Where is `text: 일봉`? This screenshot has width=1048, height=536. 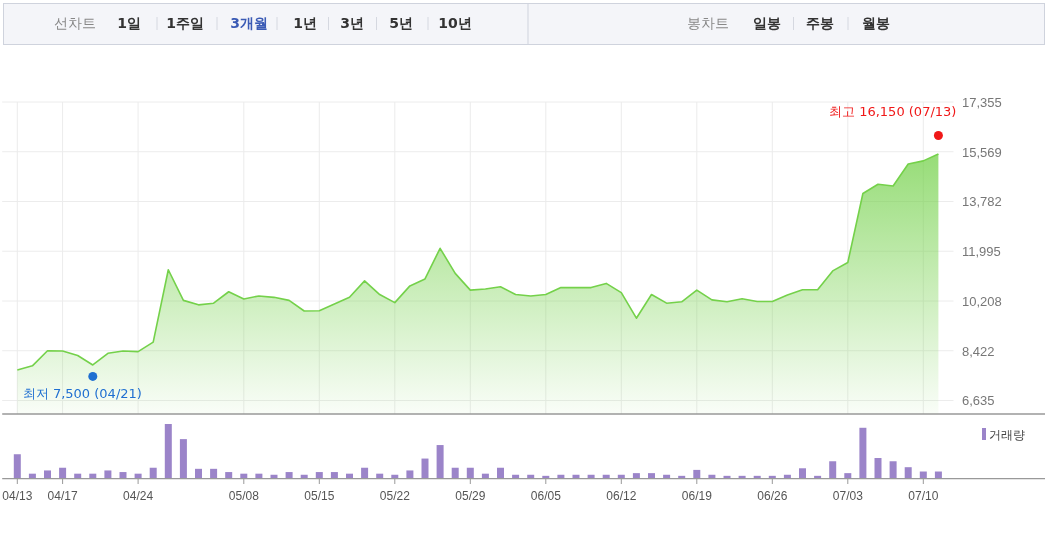
text: 일봉 is located at coordinates (767, 23).